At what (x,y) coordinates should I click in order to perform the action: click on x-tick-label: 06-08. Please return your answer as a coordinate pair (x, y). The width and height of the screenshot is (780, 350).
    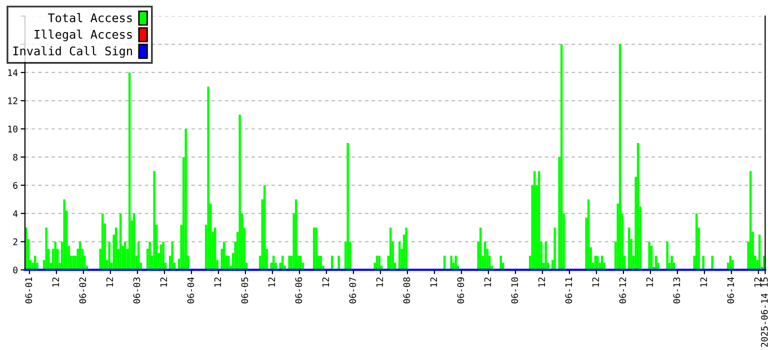
    Looking at the image, I should click on (406, 290).